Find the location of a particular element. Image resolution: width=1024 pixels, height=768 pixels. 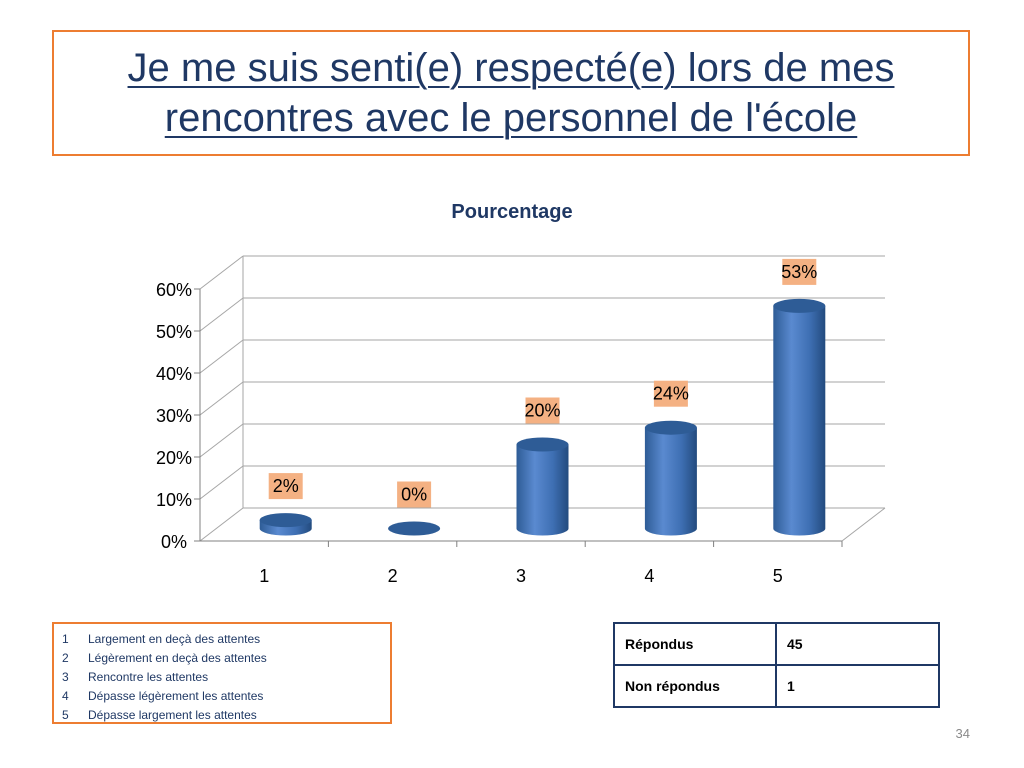

x-tick-label: 5 is located at coordinates (778, 576).